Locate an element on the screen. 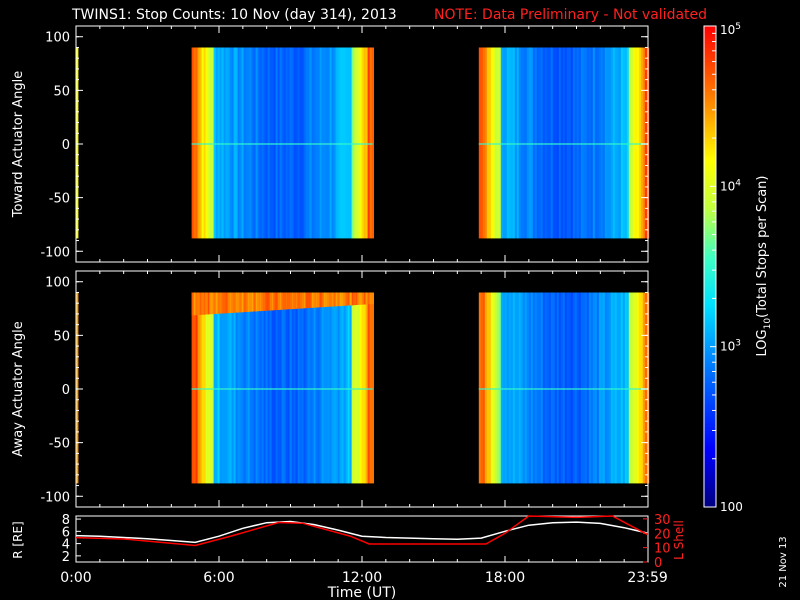 The height and width of the screenshot is (600, 800). colorbar-label: LOG10(Total Stops per Scan) is located at coordinates (764, 266).